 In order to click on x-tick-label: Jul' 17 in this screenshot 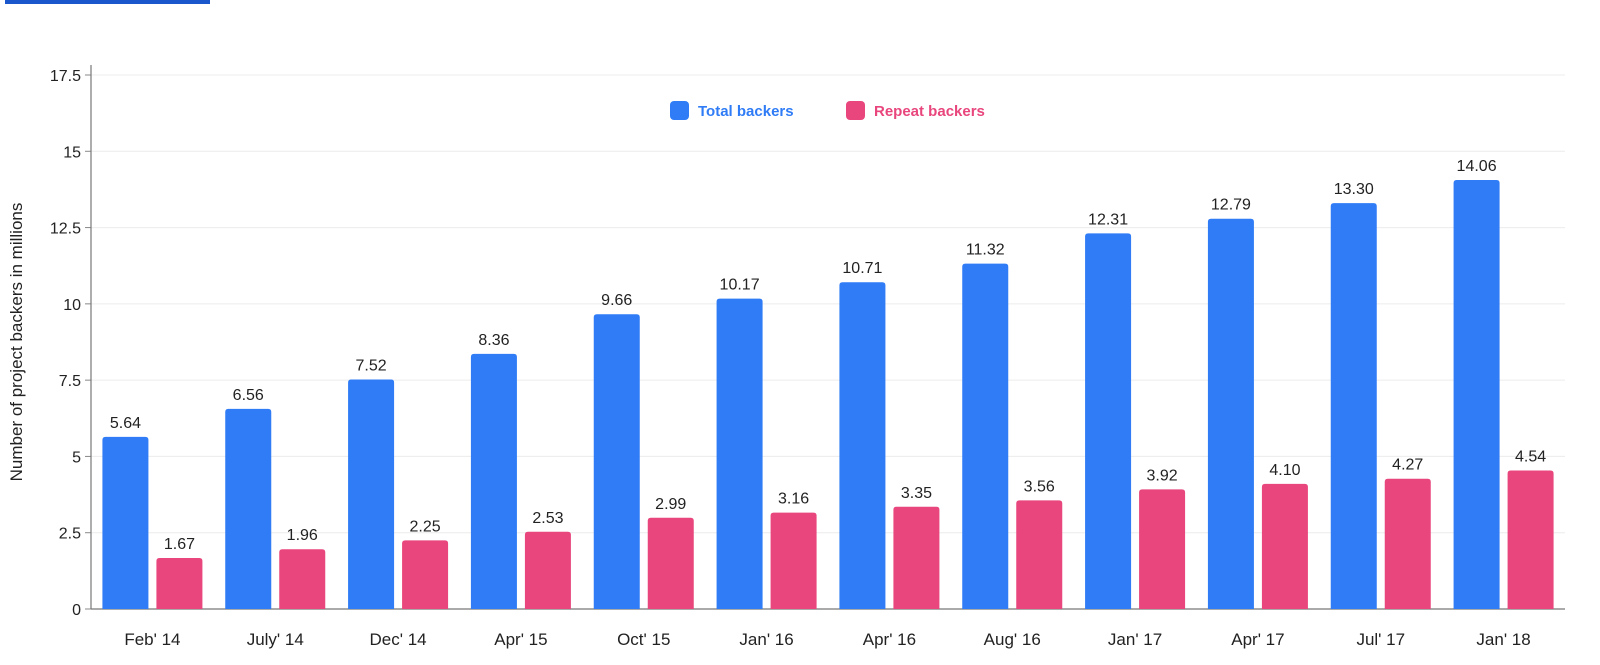, I will do `click(1380, 639)`.